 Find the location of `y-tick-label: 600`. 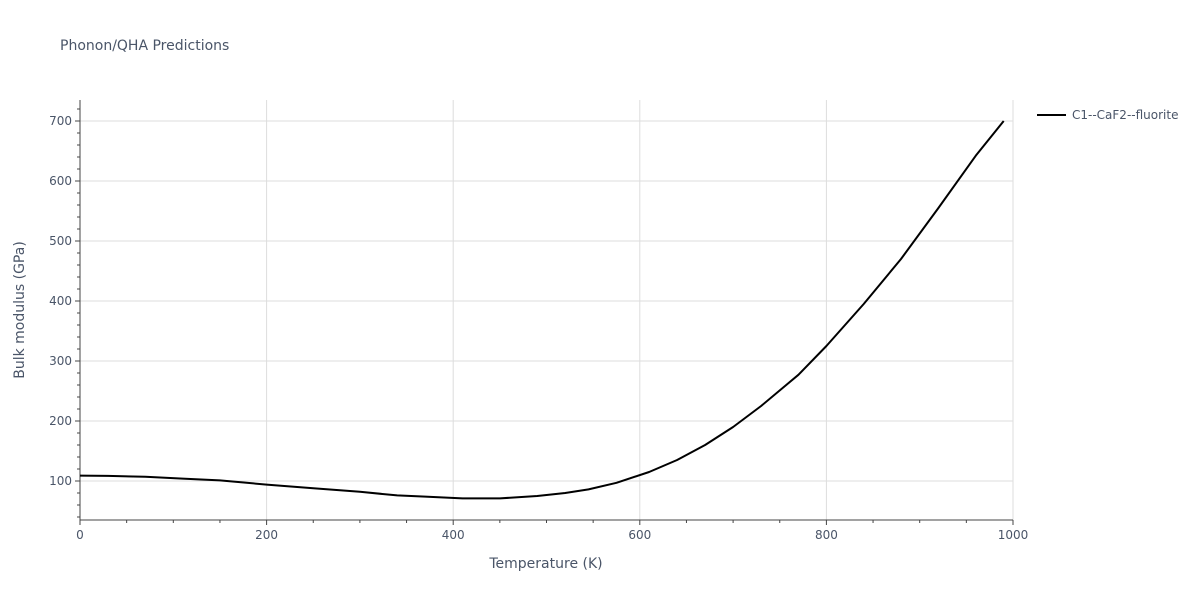

y-tick-label: 600 is located at coordinates (60, 181).